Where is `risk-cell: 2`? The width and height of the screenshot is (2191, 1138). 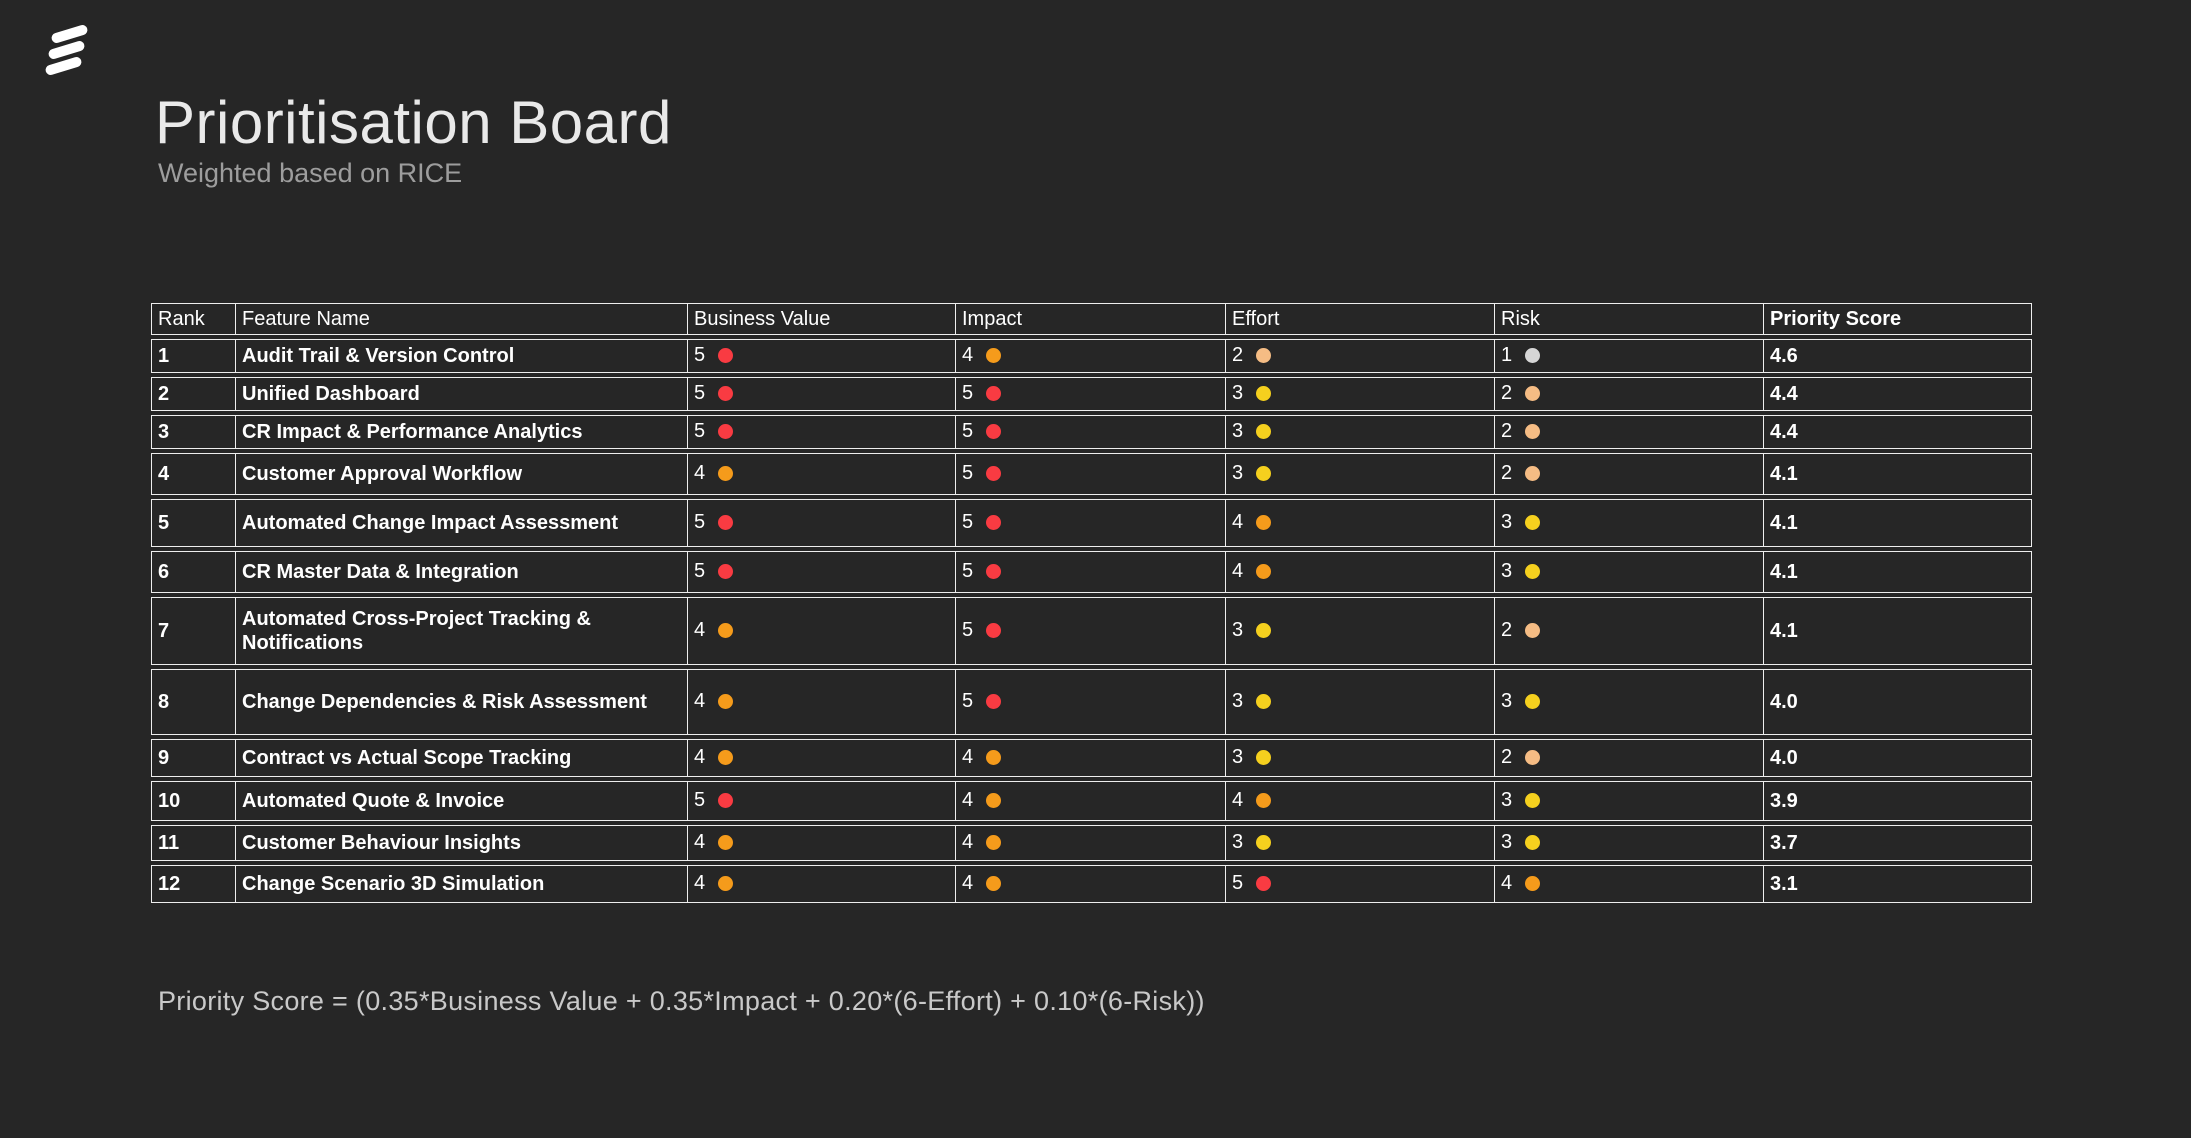
risk-cell: 2 is located at coordinates (1628, 394).